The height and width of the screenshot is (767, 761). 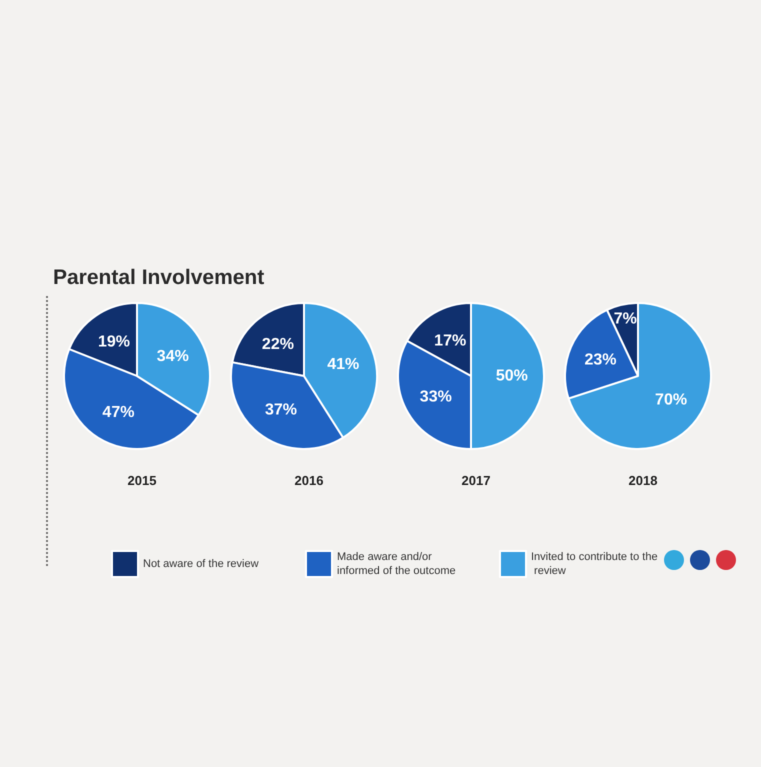 What do you see at coordinates (671, 400) in the screenshot?
I see `data-label: 70%` at bounding box center [671, 400].